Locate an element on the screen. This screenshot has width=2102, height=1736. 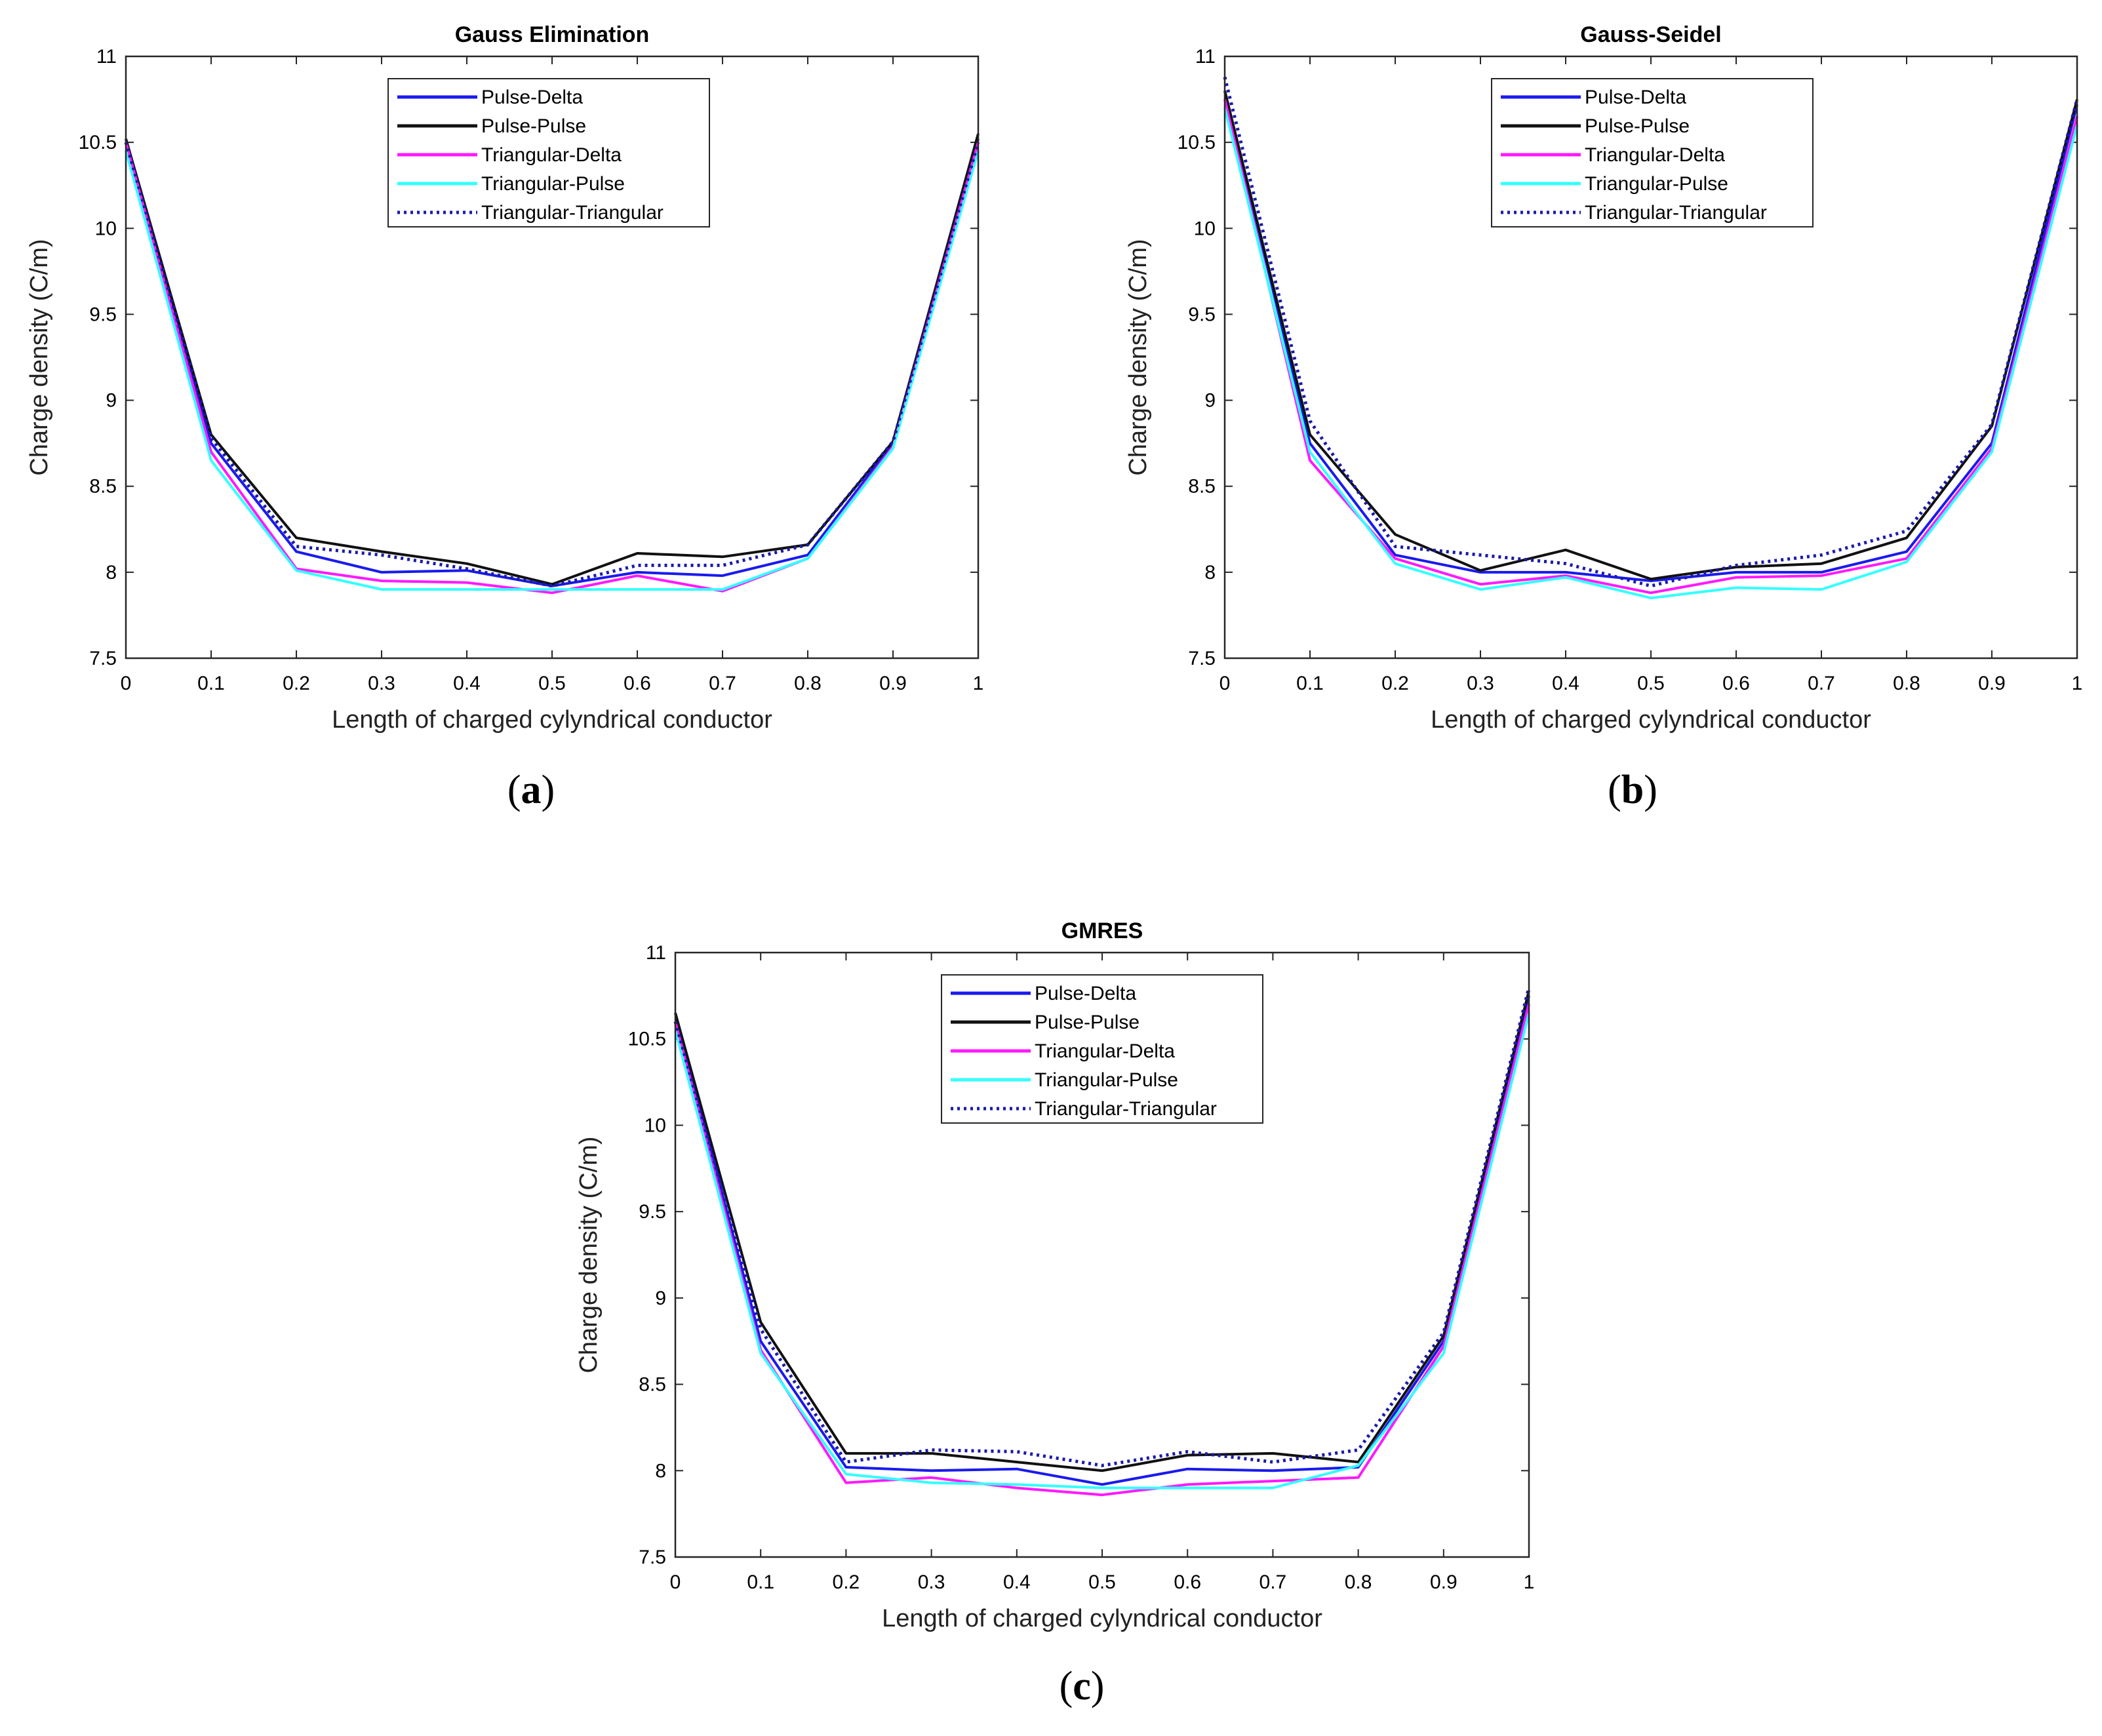
series-line-triangular-delta is located at coordinates (1102, 1250).